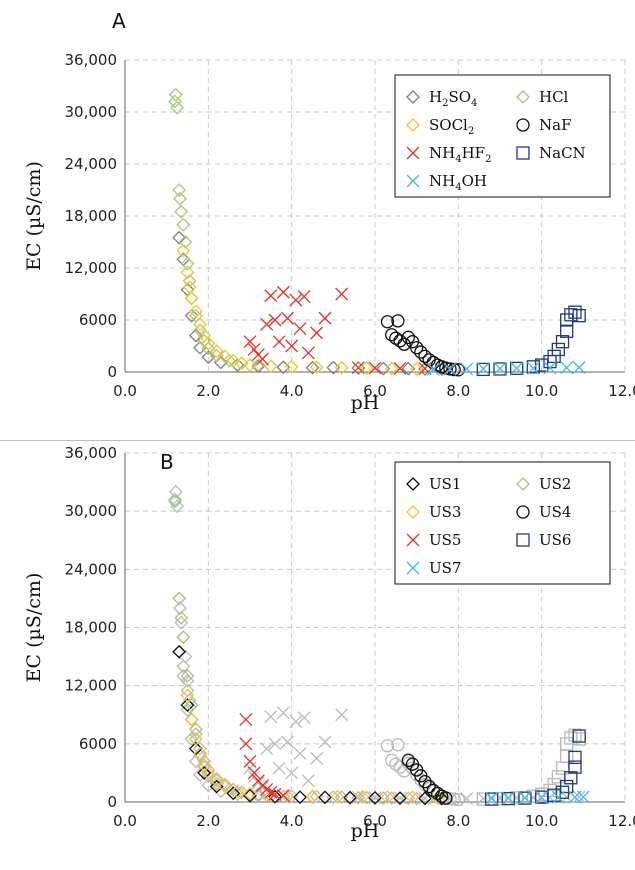  What do you see at coordinates (562, 153) in the screenshot?
I see `legend-label: NaCN` at bounding box center [562, 153].